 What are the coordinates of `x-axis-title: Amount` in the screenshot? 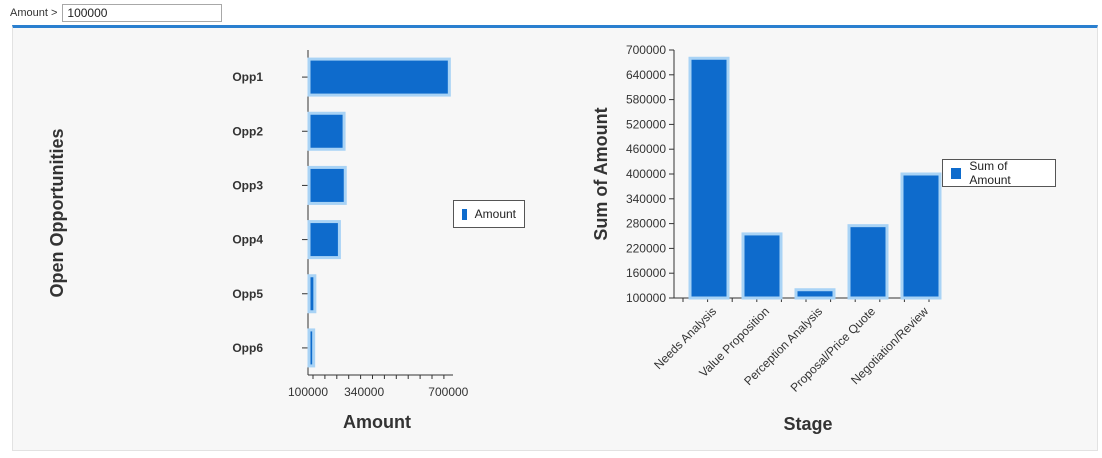 It's located at (377, 422).